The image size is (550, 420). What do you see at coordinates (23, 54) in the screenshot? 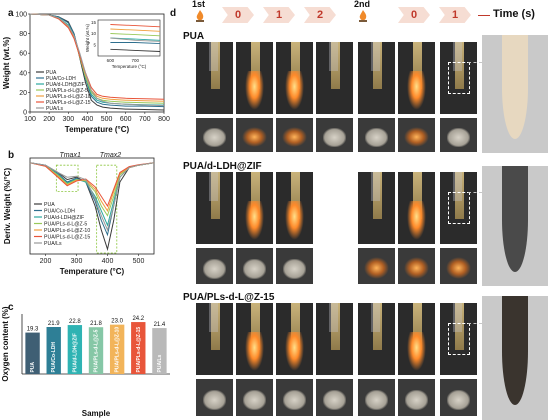
I see `y-tick-label: 60` at bounding box center [23, 54].